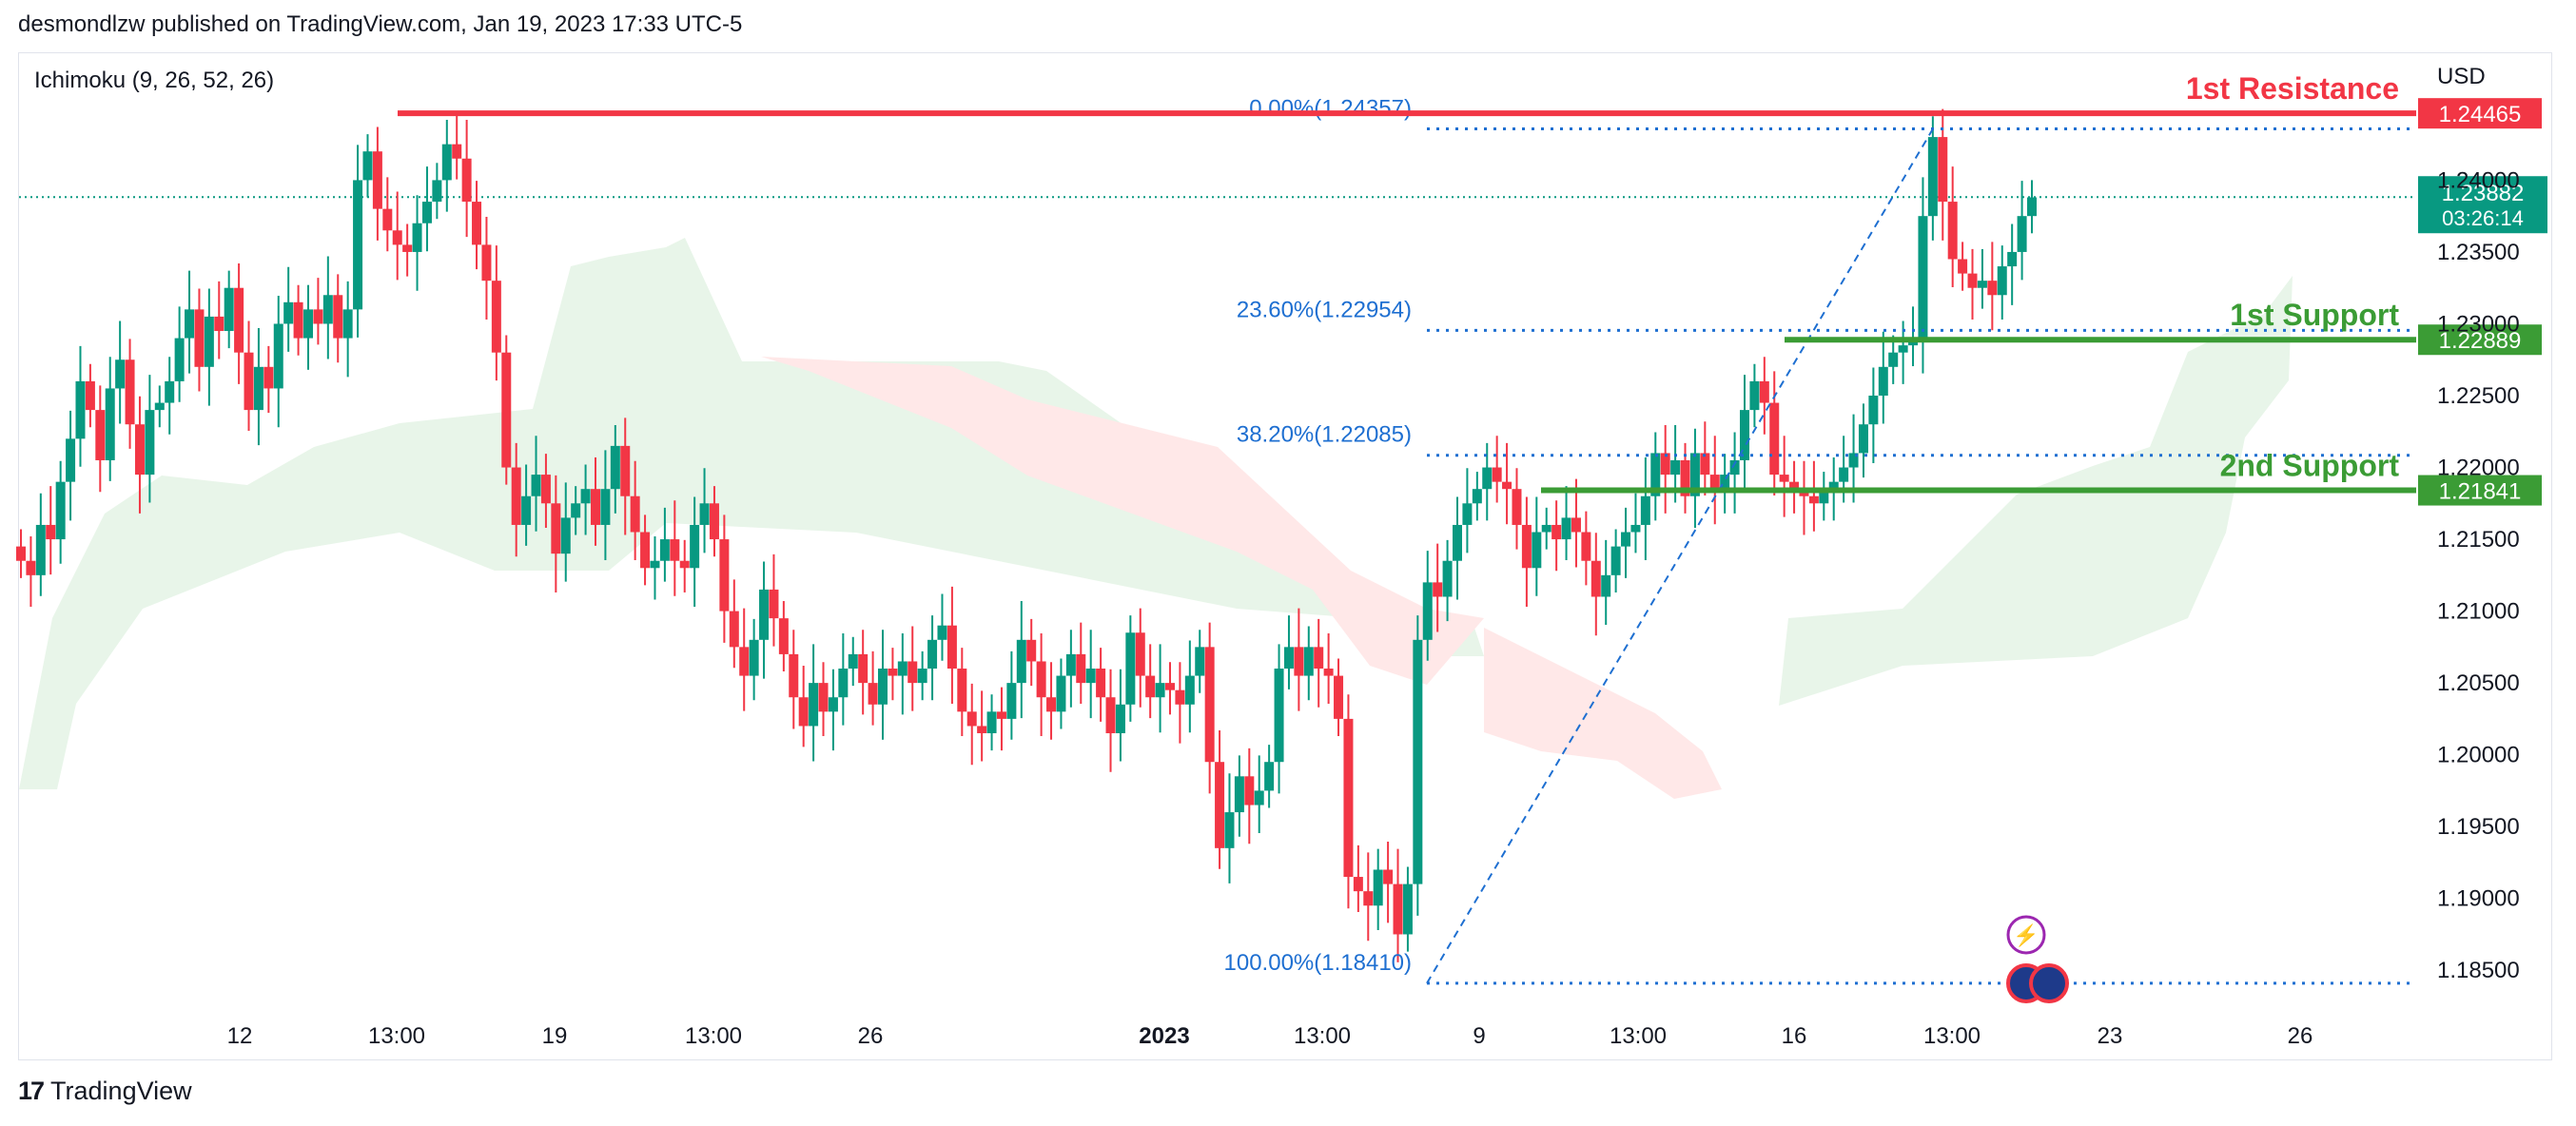  I want to click on indicator-label: Ichimoku (9, 26, 52, 26), so click(154, 81).